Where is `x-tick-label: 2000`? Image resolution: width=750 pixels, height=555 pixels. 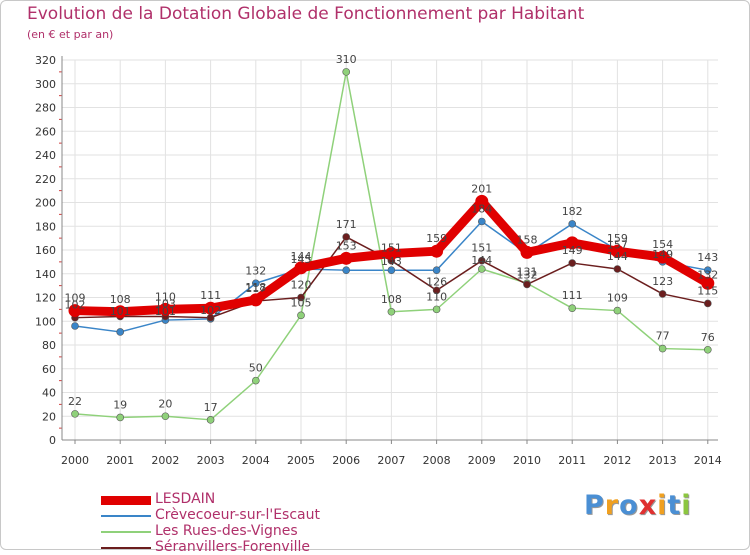 x-tick-label: 2000 is located at coordinates (75, 460).